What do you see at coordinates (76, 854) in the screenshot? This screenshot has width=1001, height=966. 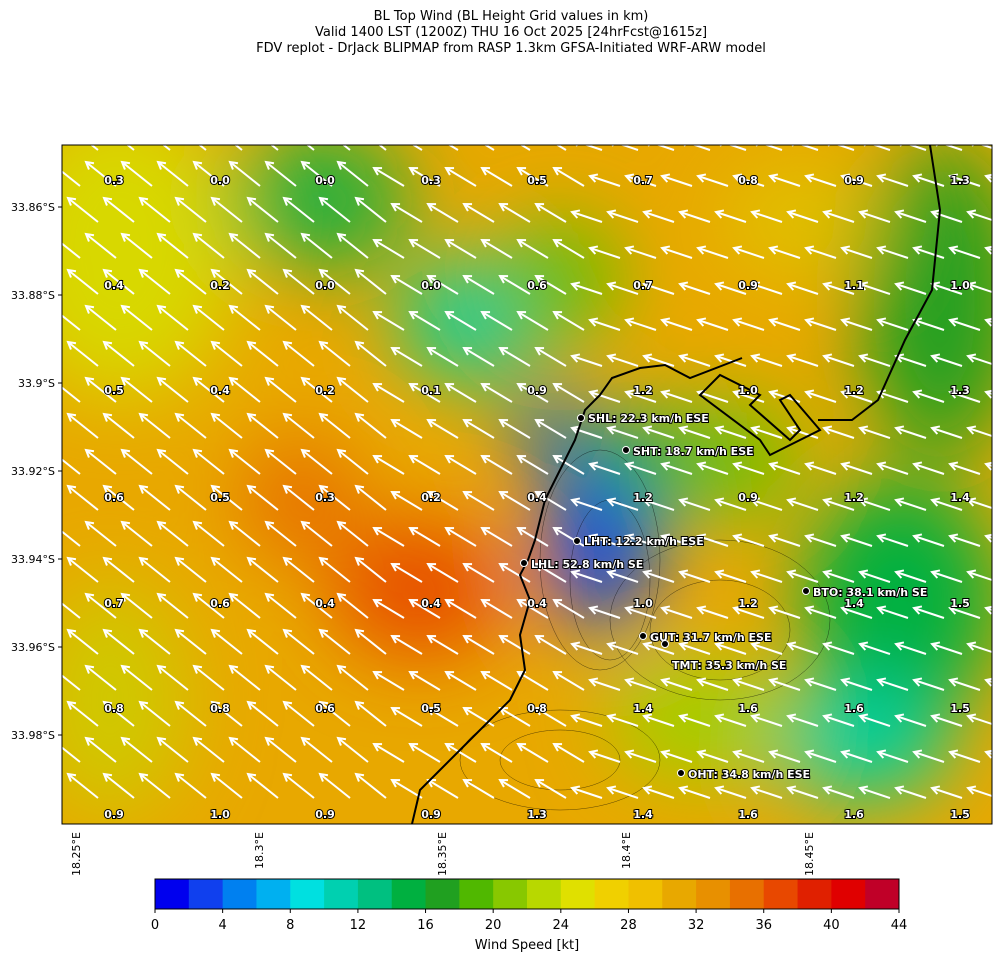 I see `lon-label: 18.25°E` at bounding box center [76, 854].